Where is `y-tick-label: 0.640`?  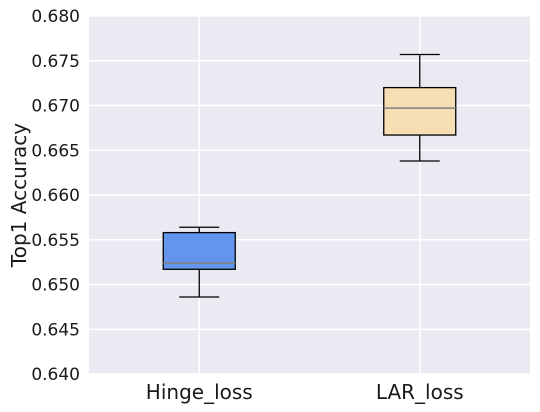
y-tick-label: 0.640 is located at coordinates (55, 375).